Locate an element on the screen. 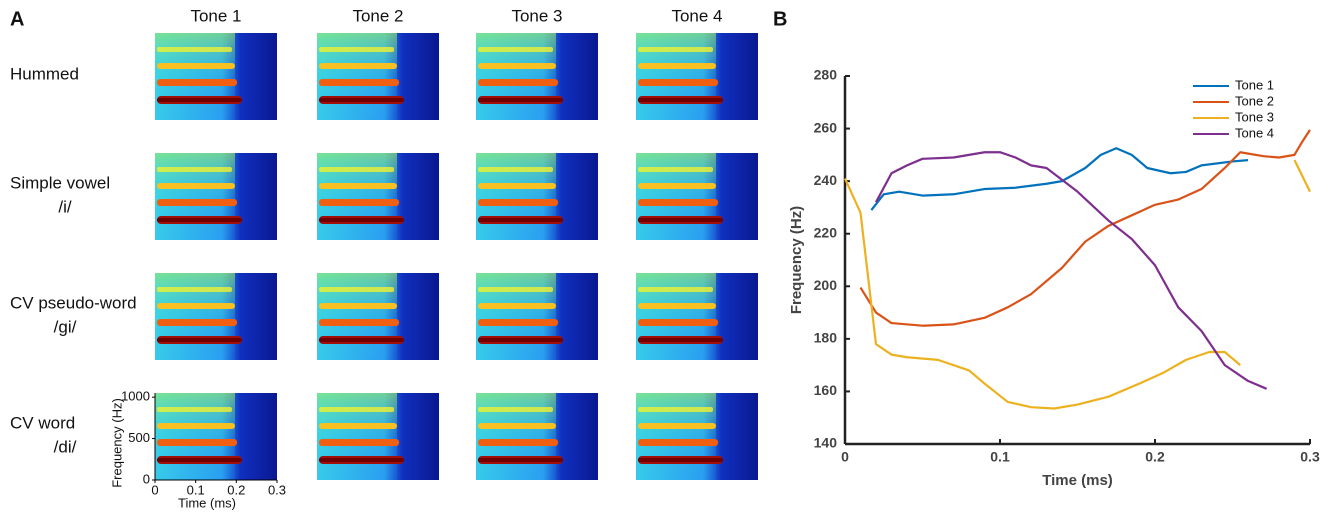 This screenshot has width=1336, height=514. y-tick-label: 0 is located at coordinates (146, 478).